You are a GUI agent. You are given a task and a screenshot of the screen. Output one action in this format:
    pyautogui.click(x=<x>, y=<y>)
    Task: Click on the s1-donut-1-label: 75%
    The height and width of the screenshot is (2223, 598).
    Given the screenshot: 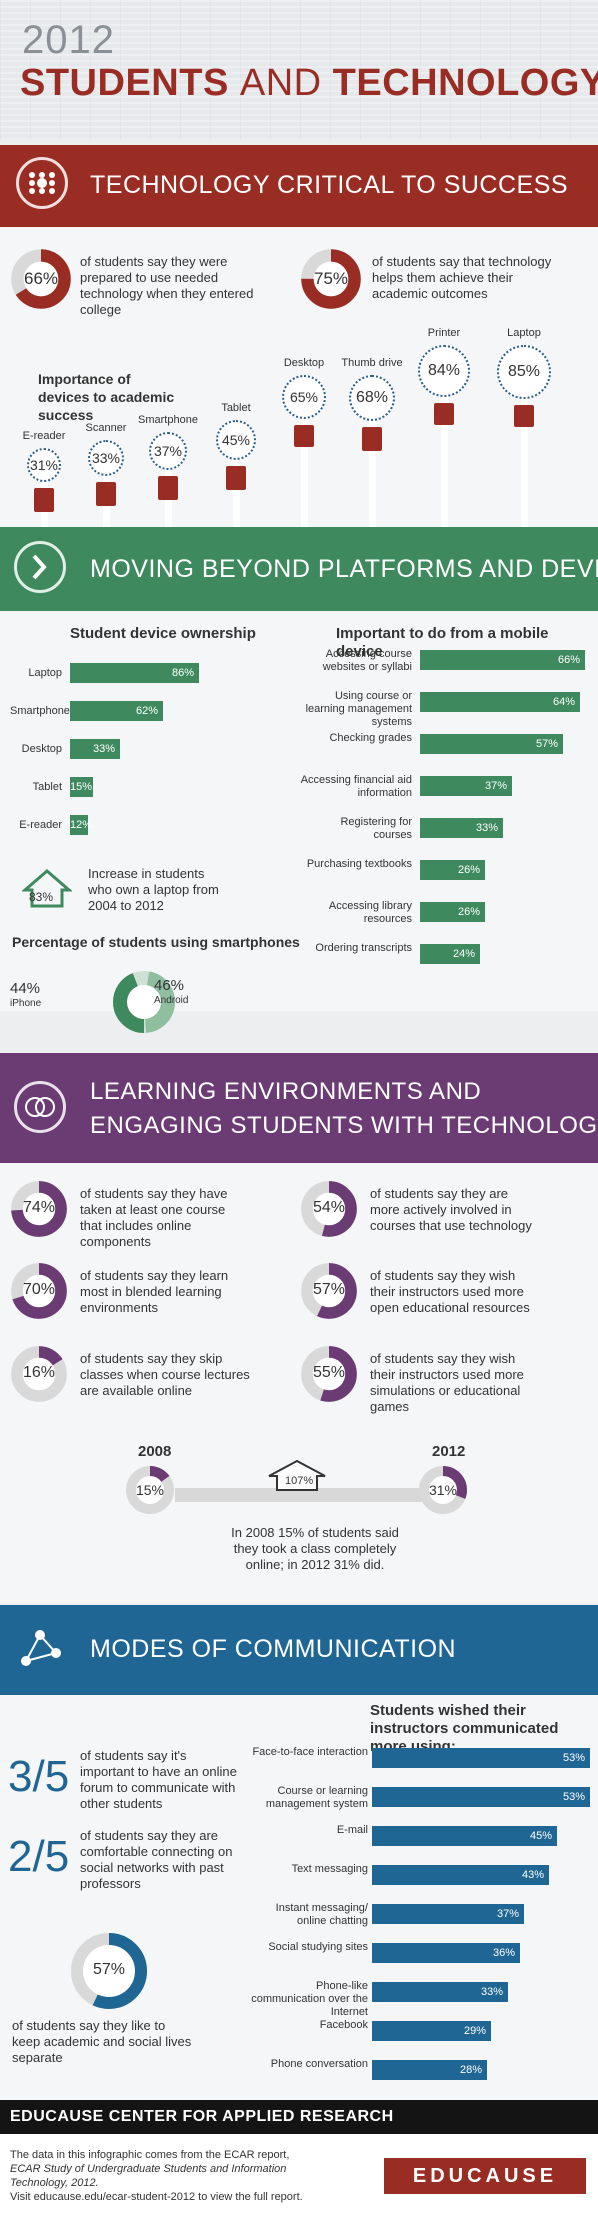 What is the action you would take?
    pyautogui.click(x=331, y=278)
    